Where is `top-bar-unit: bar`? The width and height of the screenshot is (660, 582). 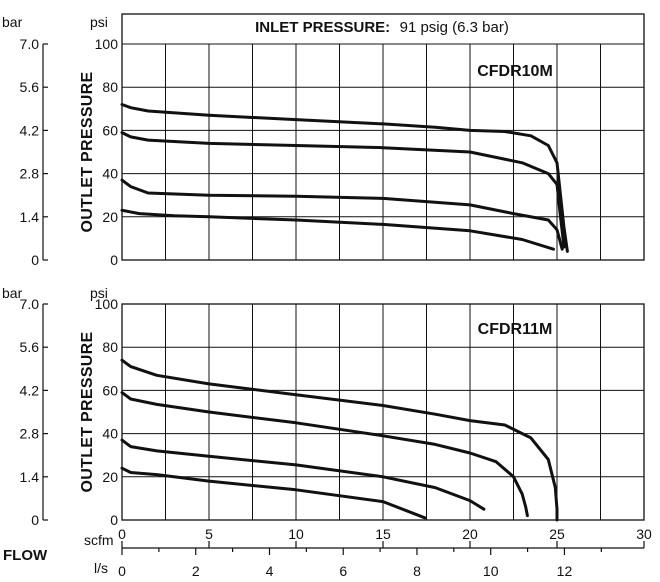
top-bar-unit: bar is located at coordinates (12, 22).